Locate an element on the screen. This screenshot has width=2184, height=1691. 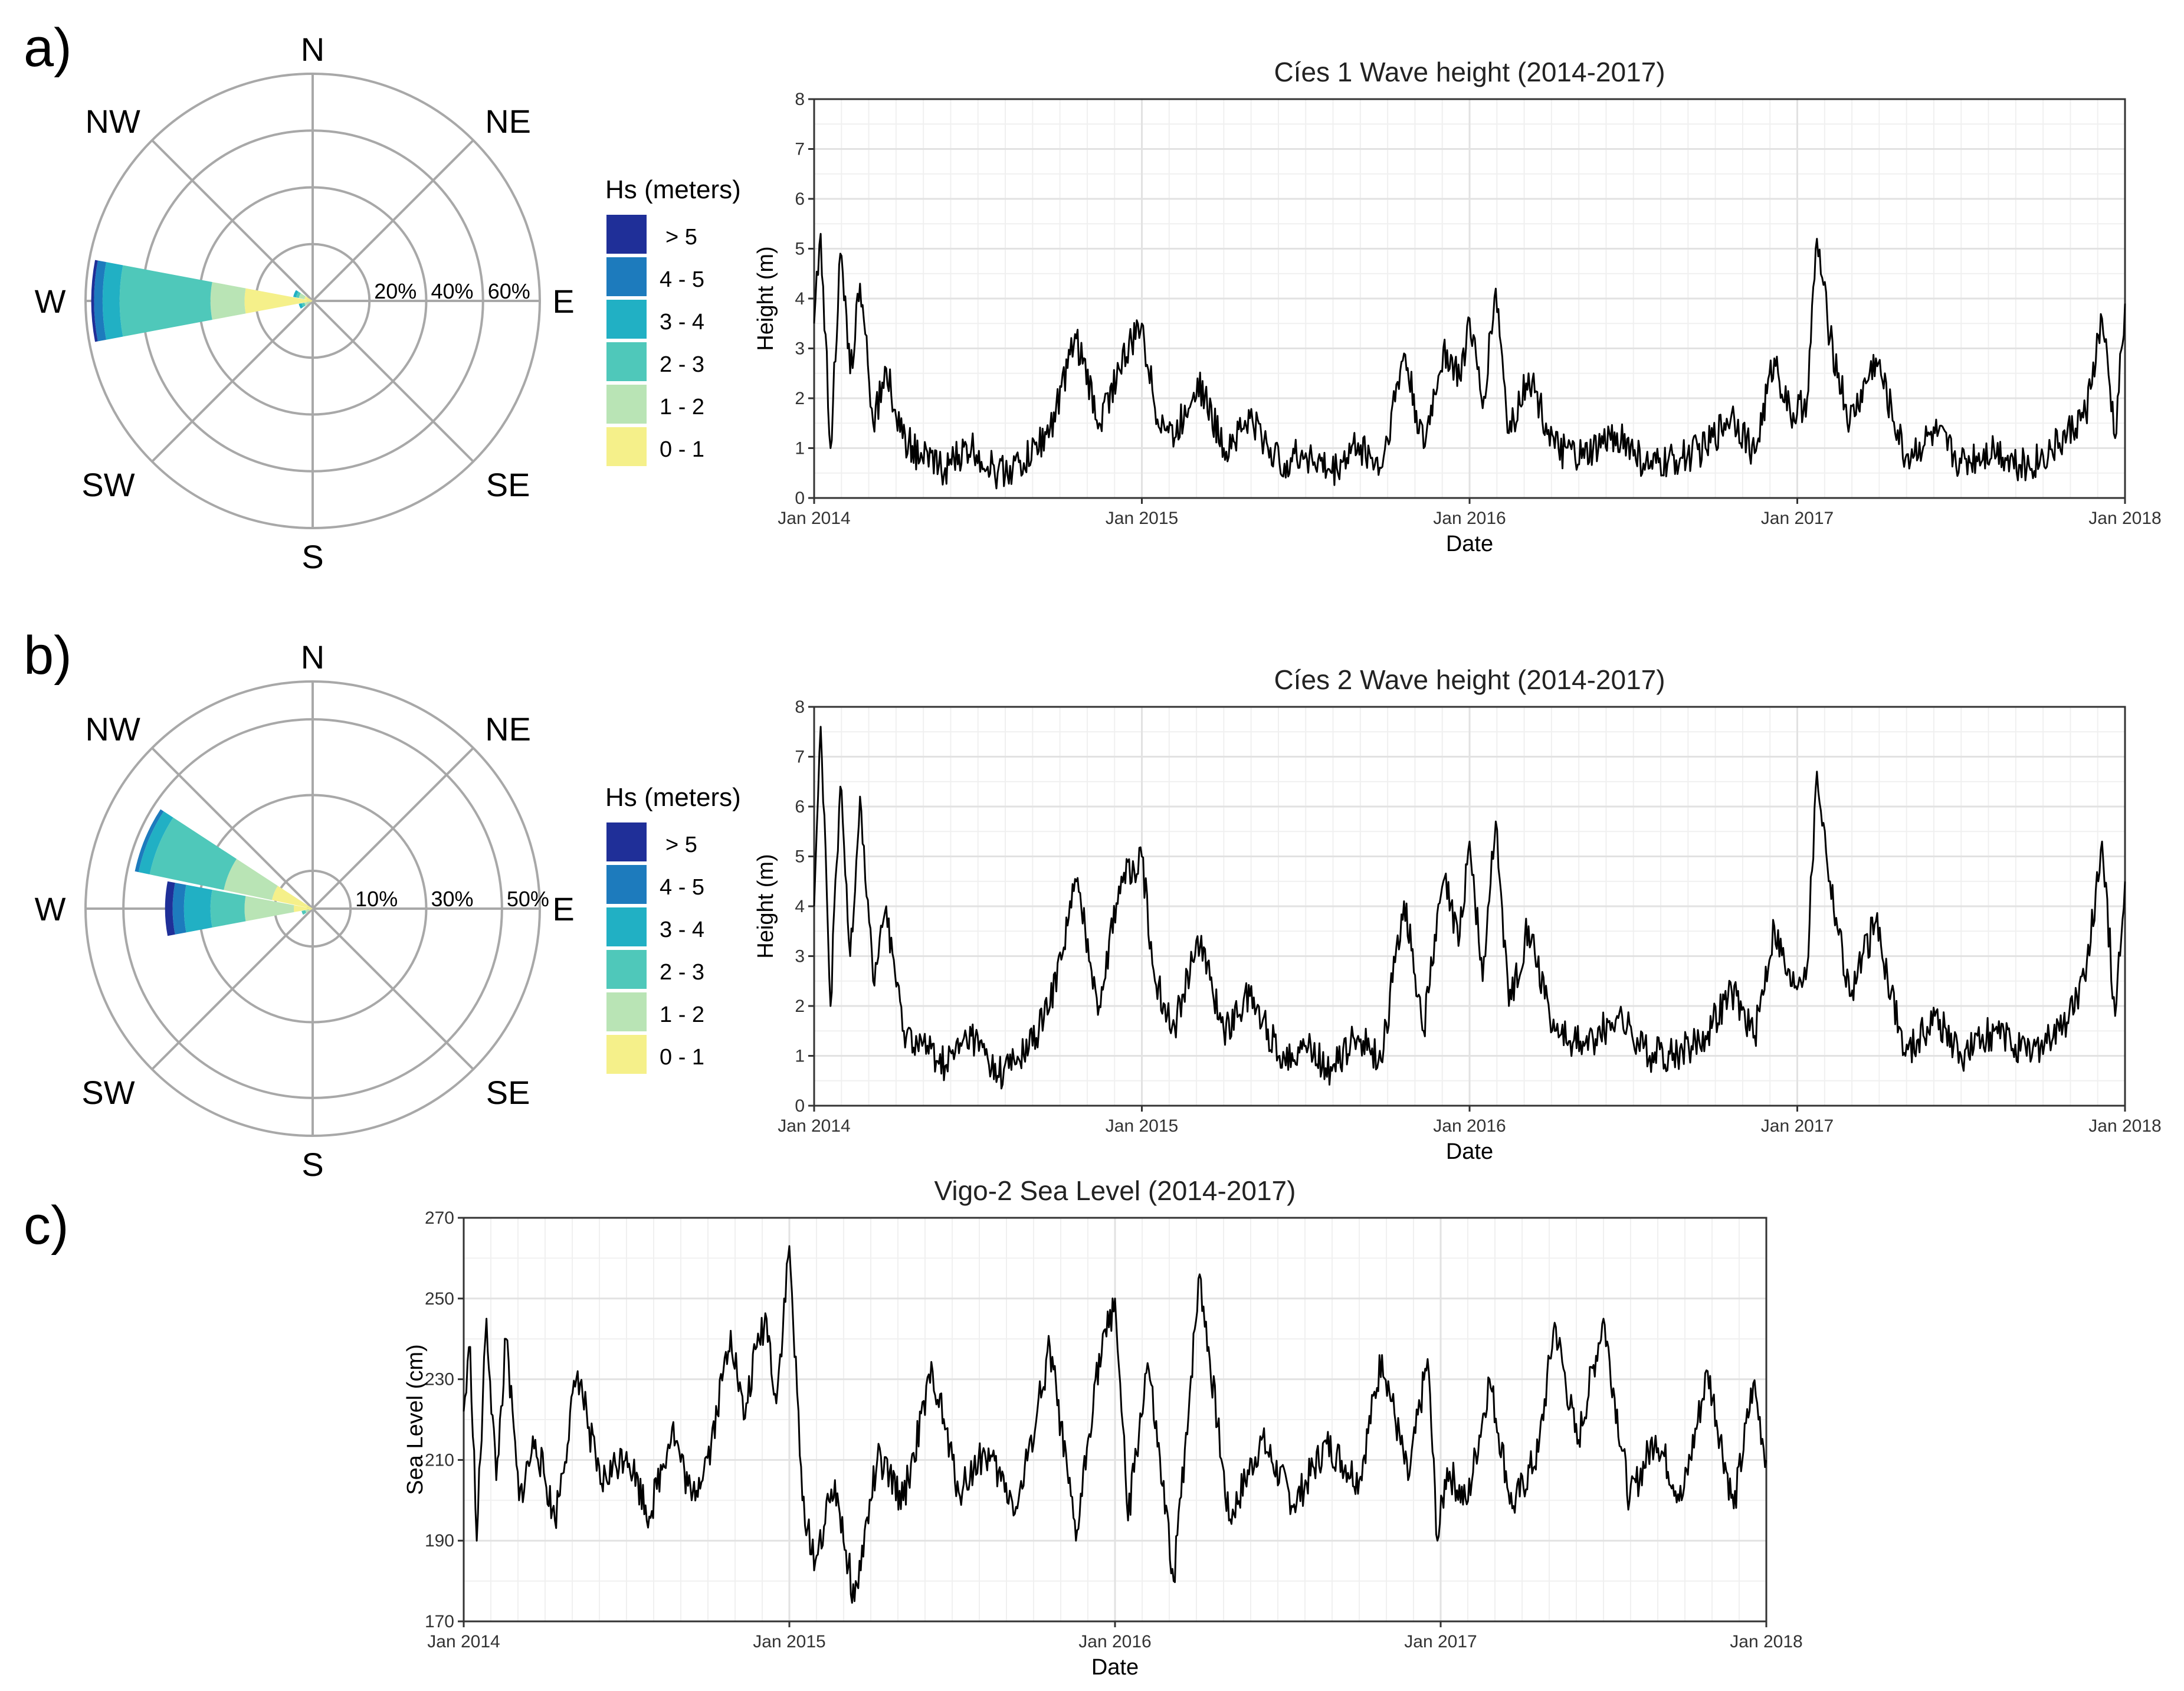
compass-w: W is located at coordinates (51, 302).